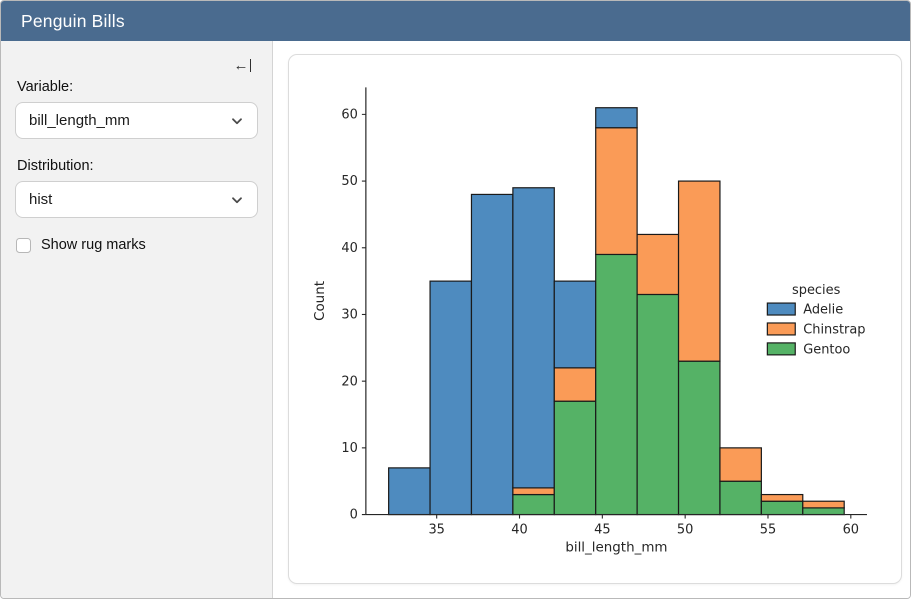 The height and width of the screenshot is (599, 911). I want to click on x-tick-label: 55, so click(768, 529).